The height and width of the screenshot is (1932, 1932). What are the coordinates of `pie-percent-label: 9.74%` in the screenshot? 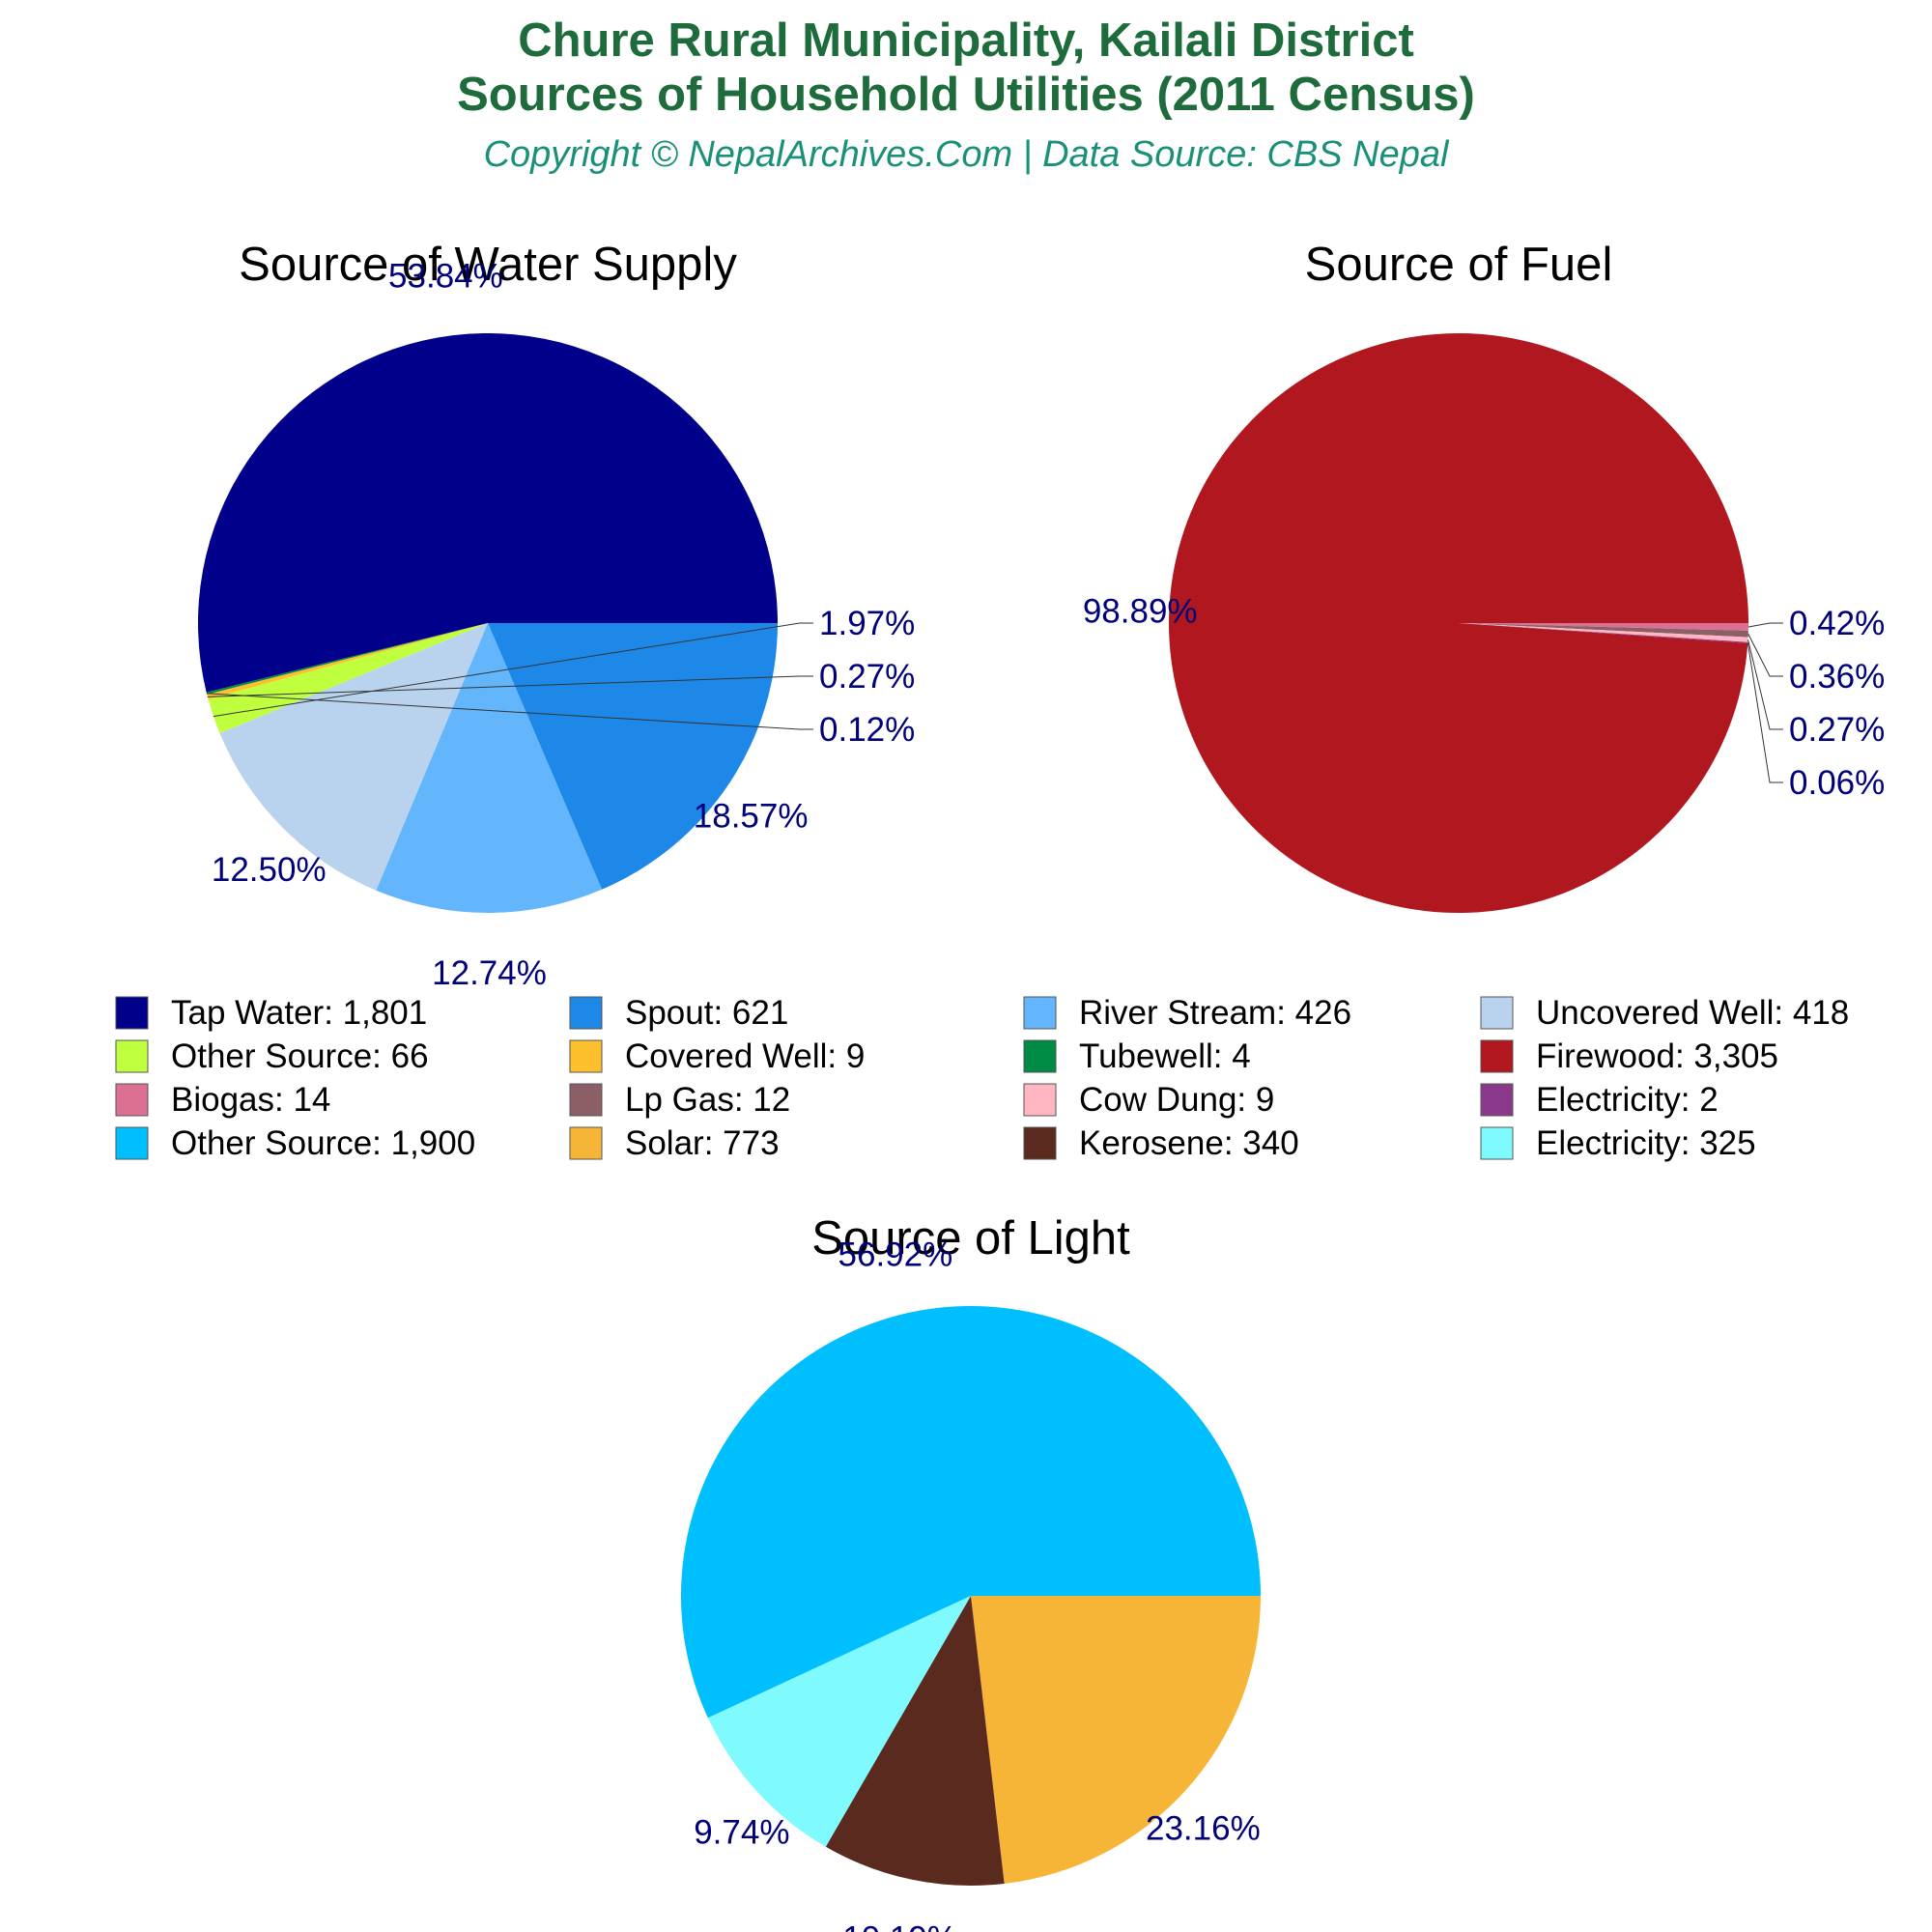 It's located at (741, 1832).